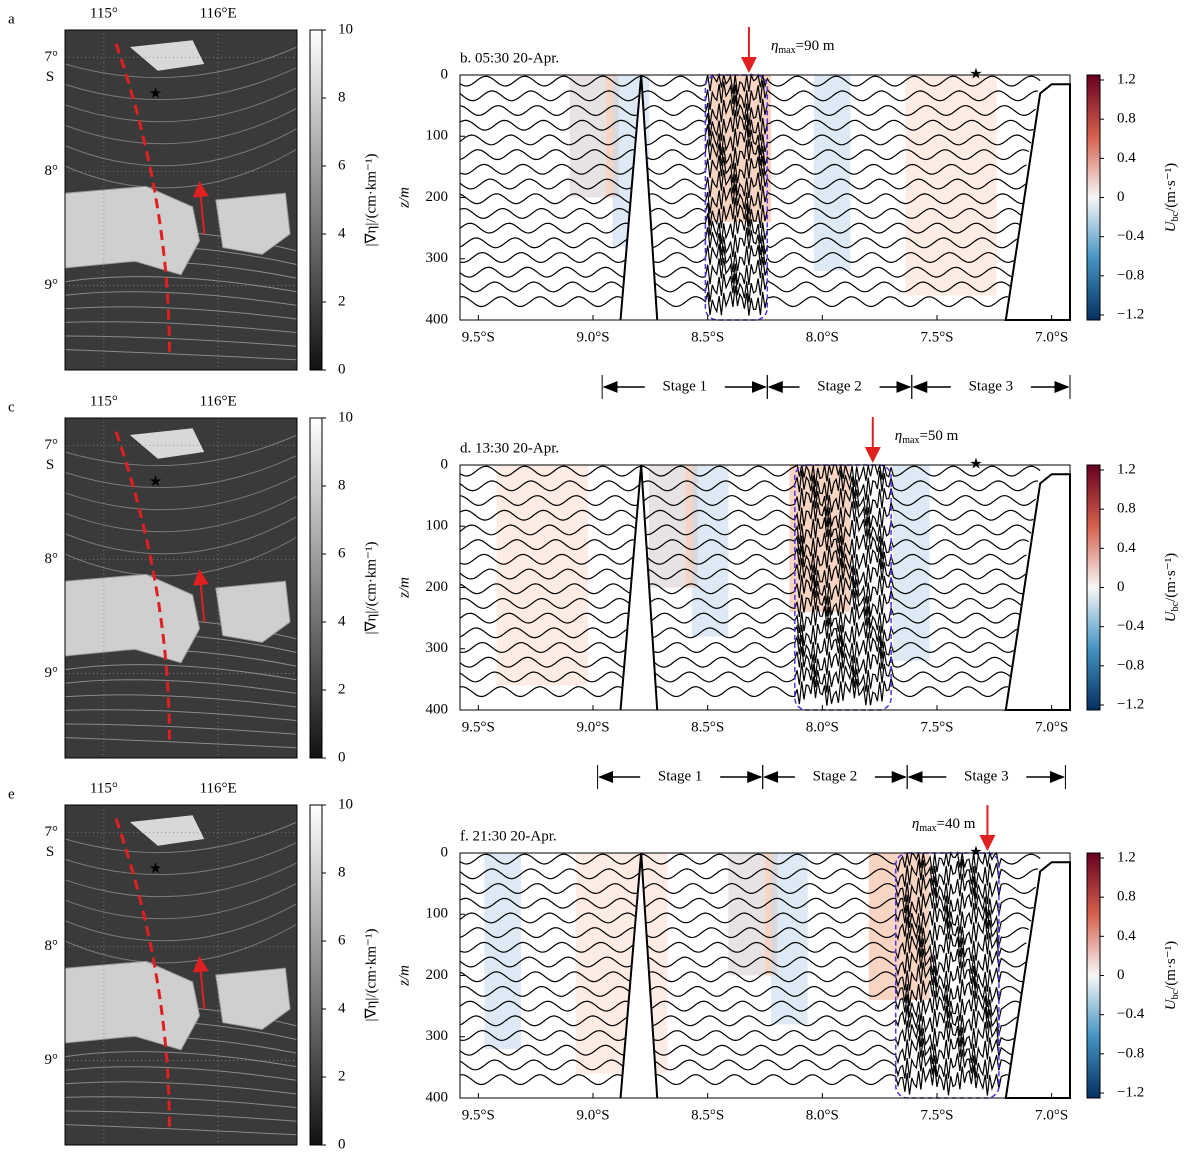  Describe the element at coordinates (975, 464) in the screenshot. I see `star: ★` at that location.